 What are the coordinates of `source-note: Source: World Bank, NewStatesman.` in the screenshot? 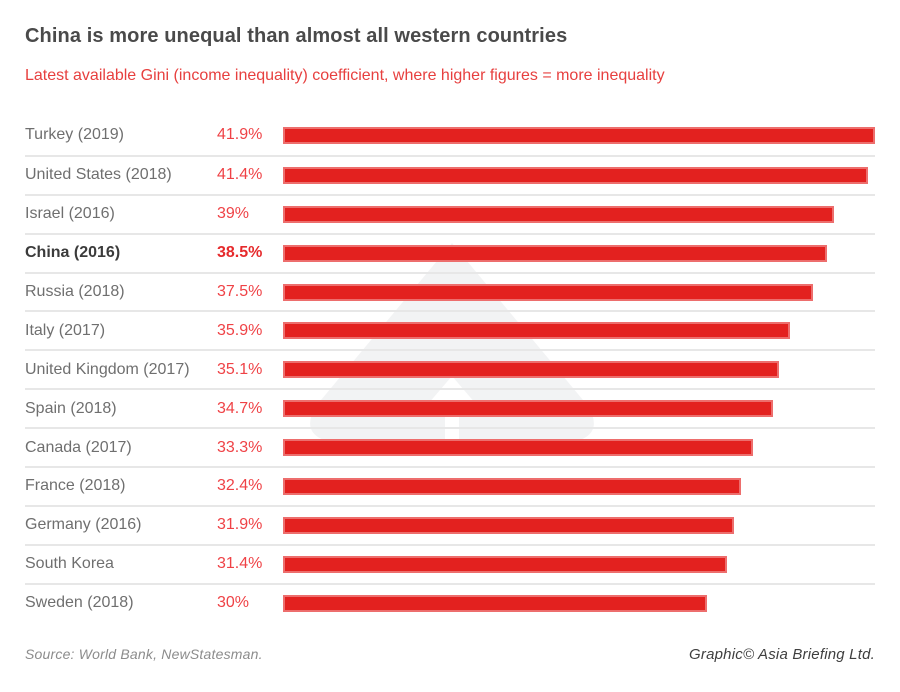 It's located at (144, 653).